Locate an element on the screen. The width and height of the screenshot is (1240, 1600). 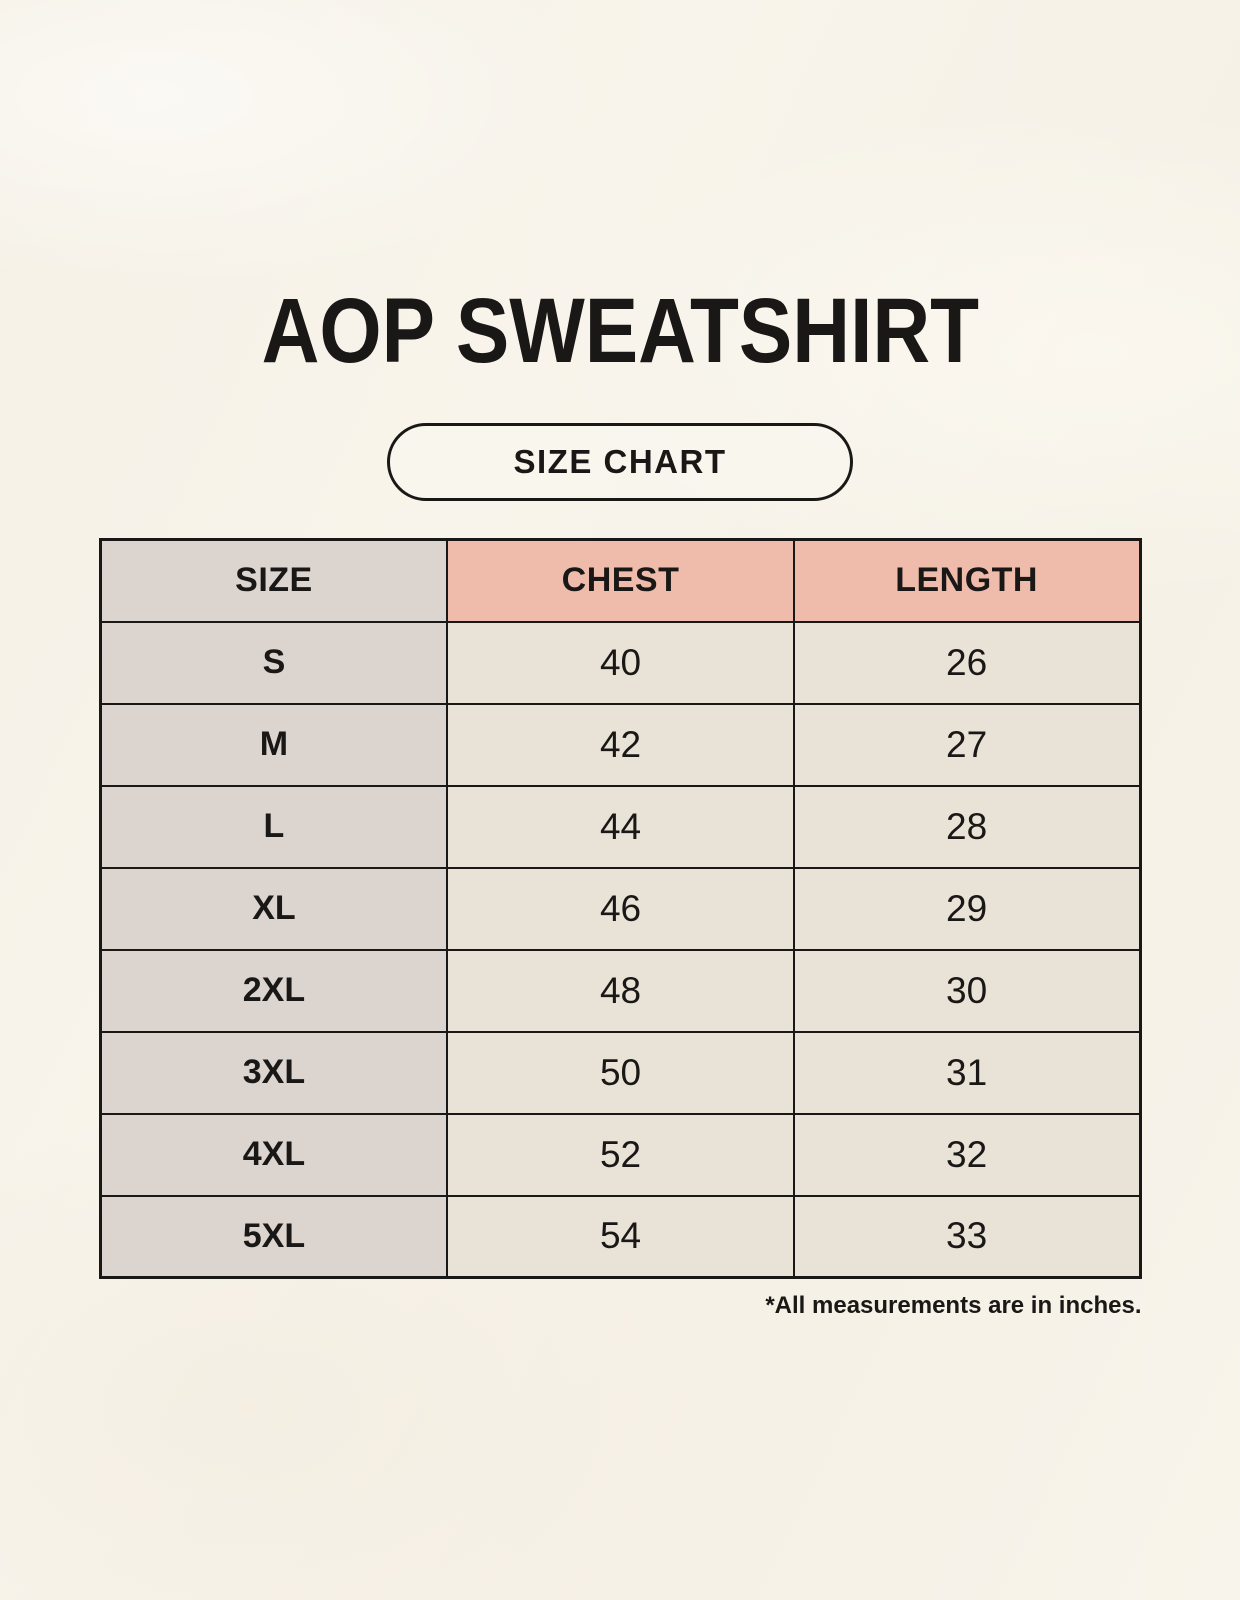
chest-value: 52 is located at coordinates (620, 1154).